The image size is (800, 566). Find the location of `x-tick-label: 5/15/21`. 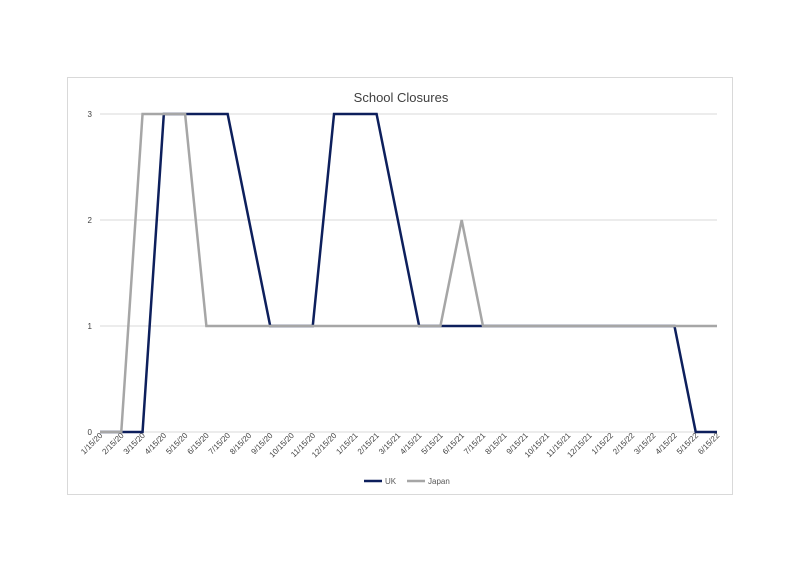

x-tick-label: 5/15/21 is located at coordinates (433, 444).